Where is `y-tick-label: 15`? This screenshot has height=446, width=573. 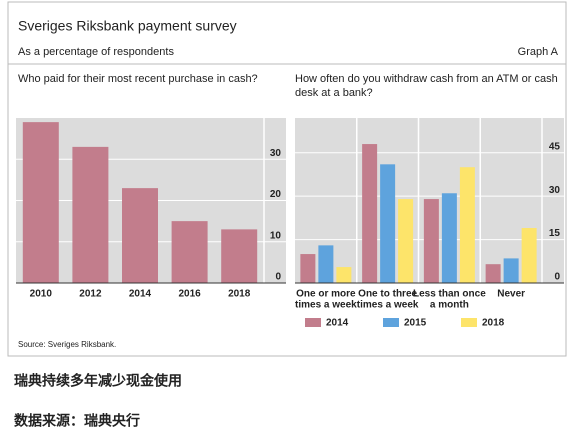
y-tick-label: 15 is located at coordinates (555, 233).